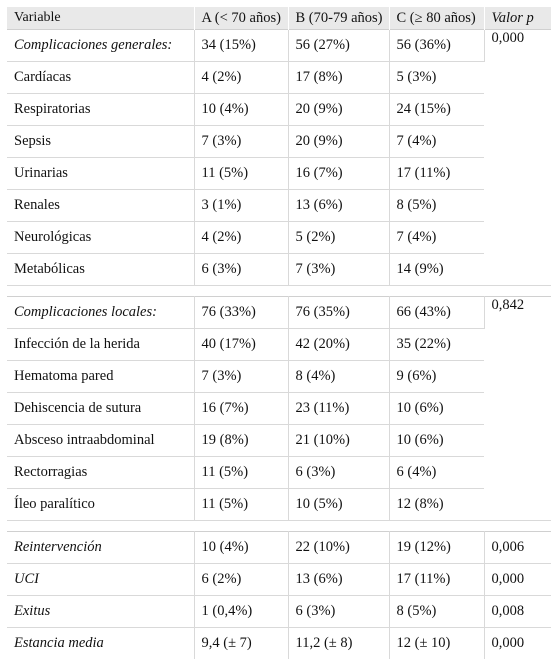 The image size is (554, 659). Describe the element at coordinates (100, 548) in the screenshot. I see `summary-label: Reintervención` at that location.